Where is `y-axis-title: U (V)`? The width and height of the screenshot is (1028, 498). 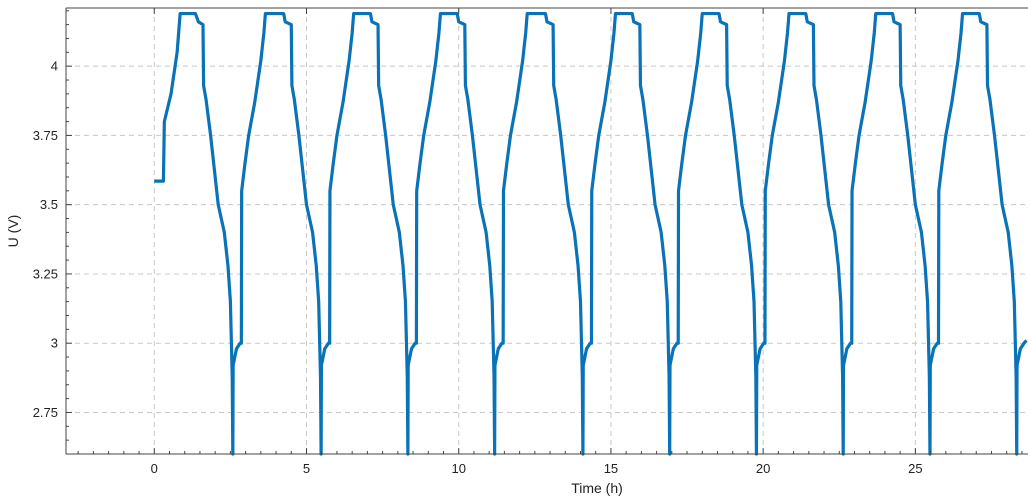 y-axis-title: U (V) is located at coordinates (13, 231).